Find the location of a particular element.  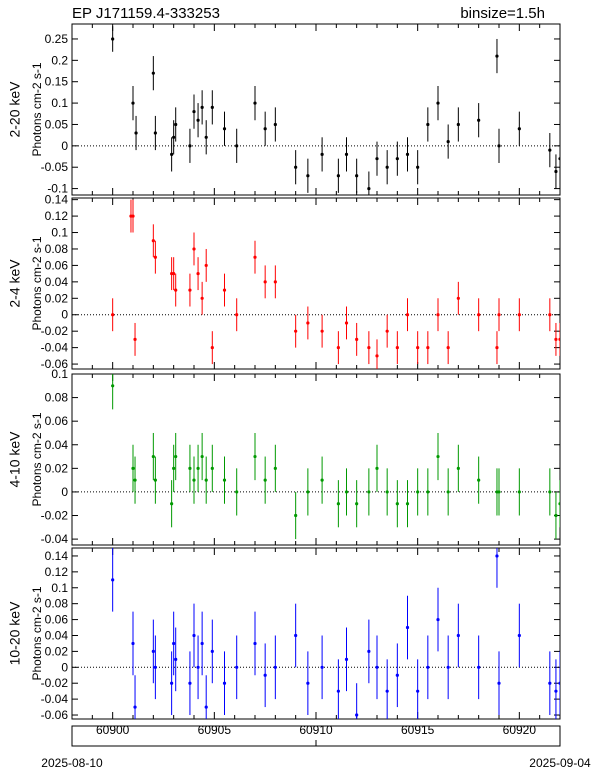

y-tick-label: -0.05 is located at coordinates (55, 167).